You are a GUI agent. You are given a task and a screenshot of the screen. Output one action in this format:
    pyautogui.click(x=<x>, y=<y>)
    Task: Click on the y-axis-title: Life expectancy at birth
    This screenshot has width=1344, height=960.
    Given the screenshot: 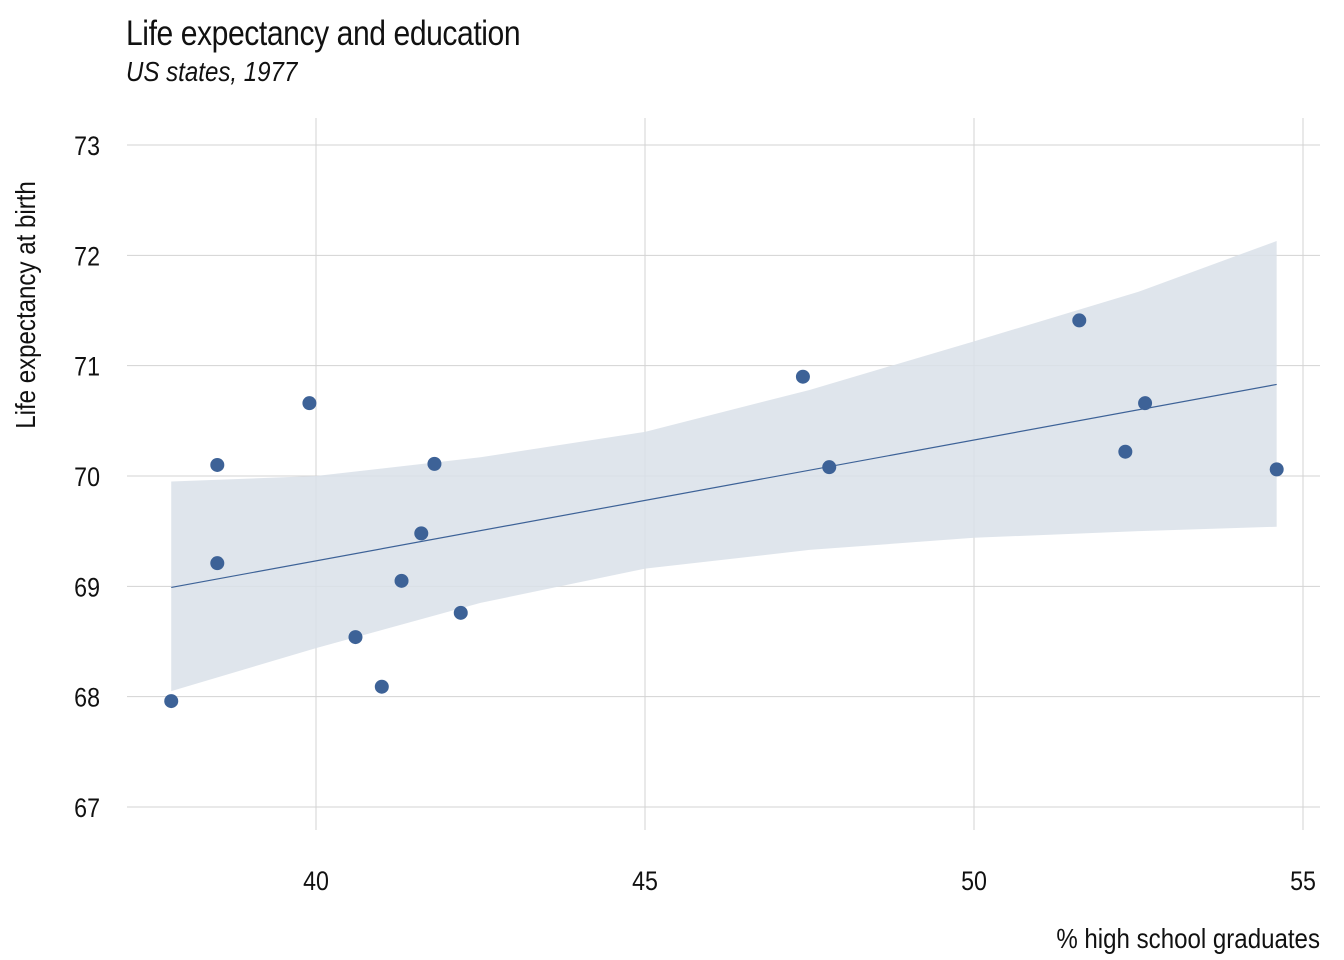 What is the action you would take?
    pyautogui.click(x=25, y=305)
    